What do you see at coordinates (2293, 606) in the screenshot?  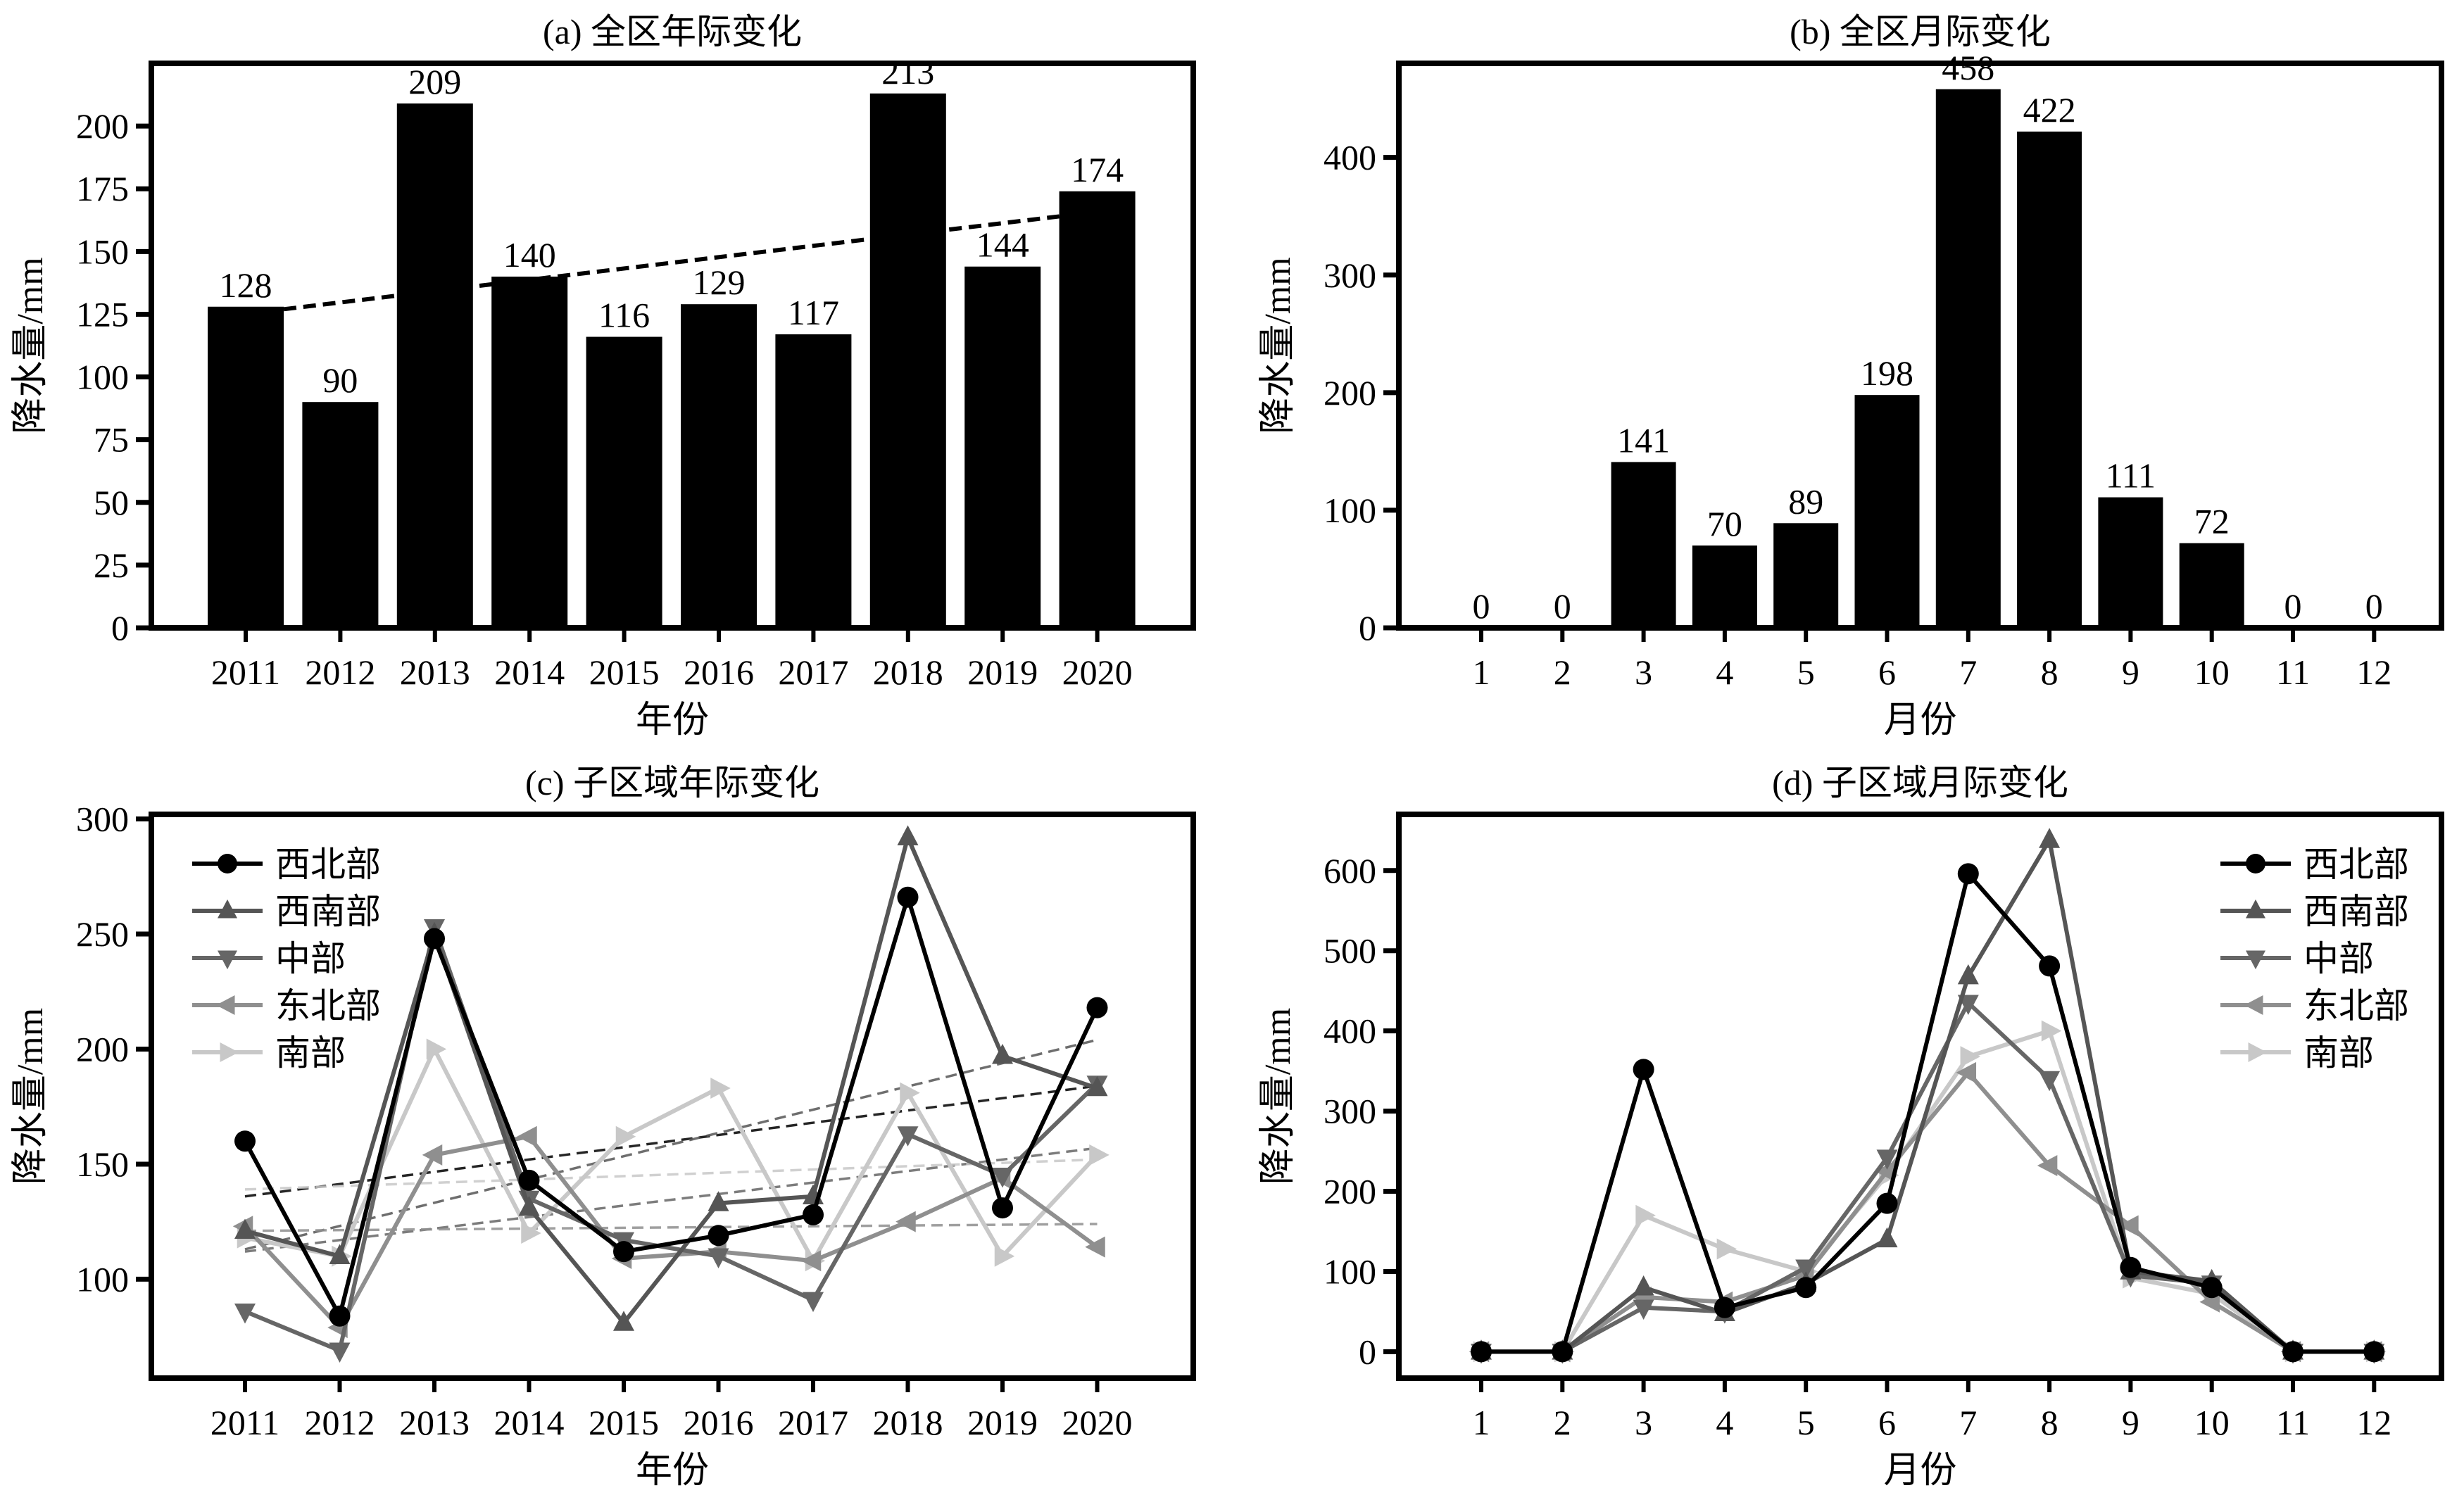 I see `bar-data-label: 0` at bounding box center [2293, 606].